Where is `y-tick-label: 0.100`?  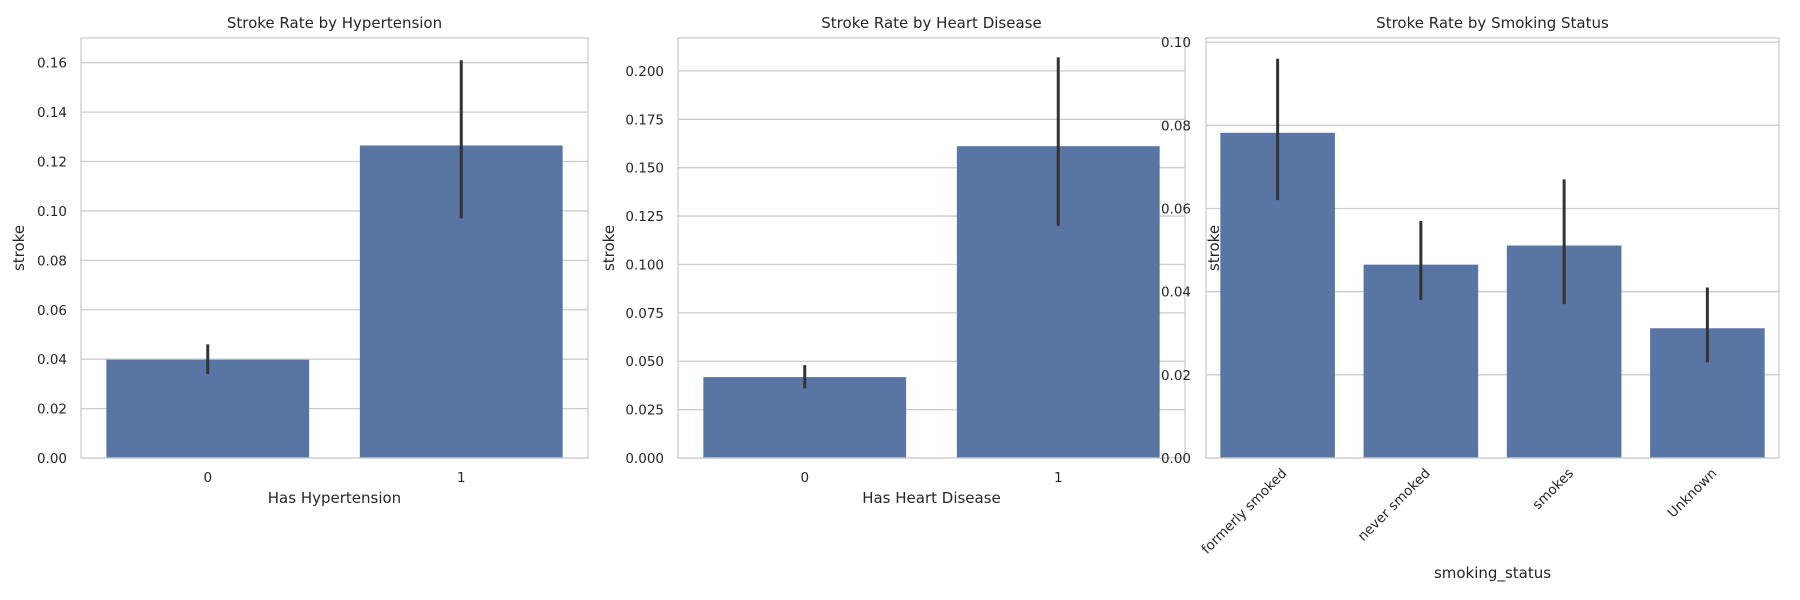
y-tick-label: 0.100 is located at coordinates (644, 265).